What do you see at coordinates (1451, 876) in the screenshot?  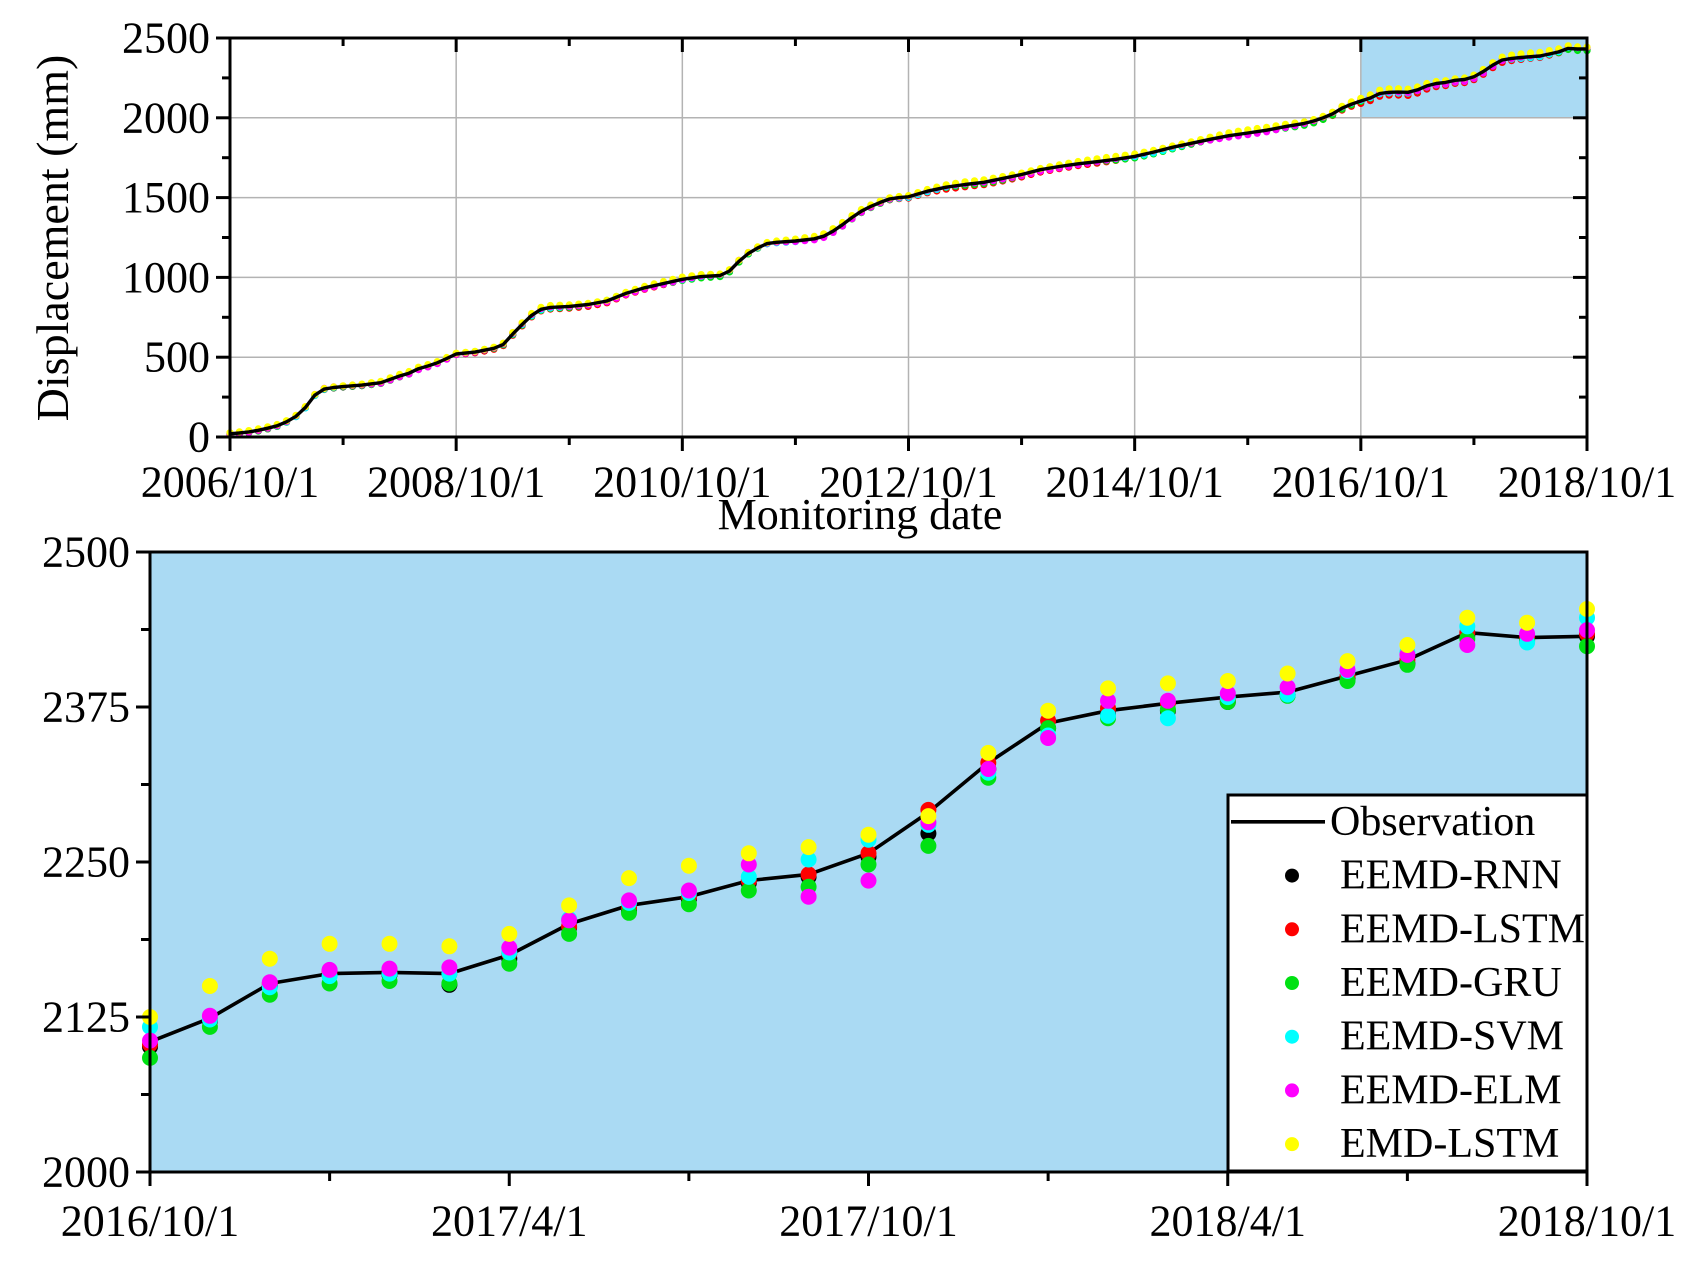 I see `legend-label: EEMD-RNN` at bounding box center [1451, 876].